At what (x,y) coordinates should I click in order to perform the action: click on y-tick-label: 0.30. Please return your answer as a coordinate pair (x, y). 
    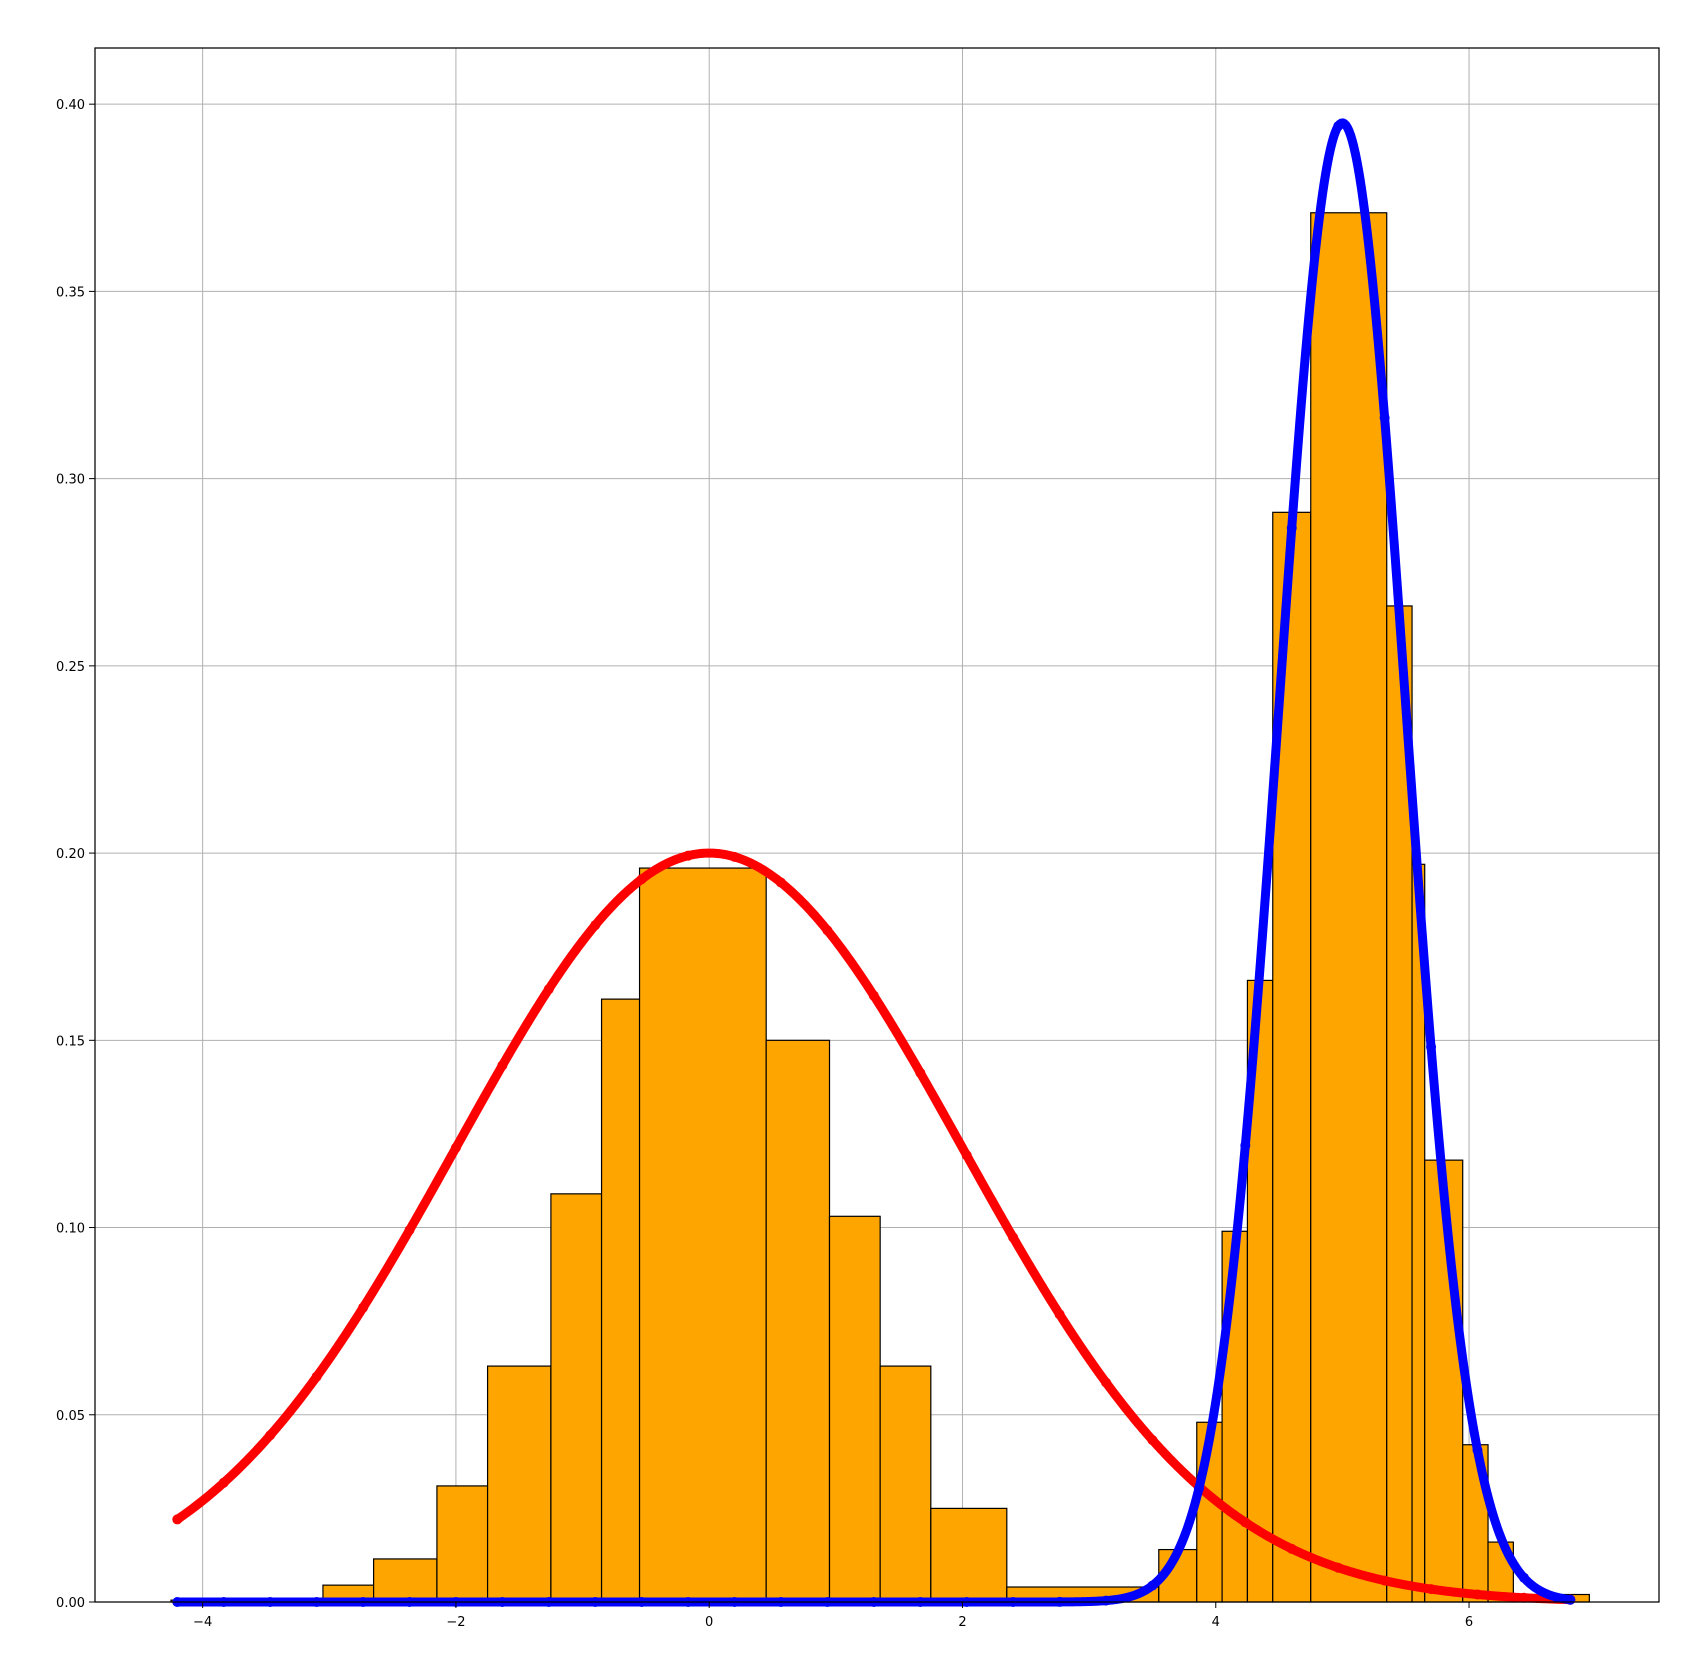
    Looking at the image, I should click on (70, 480).